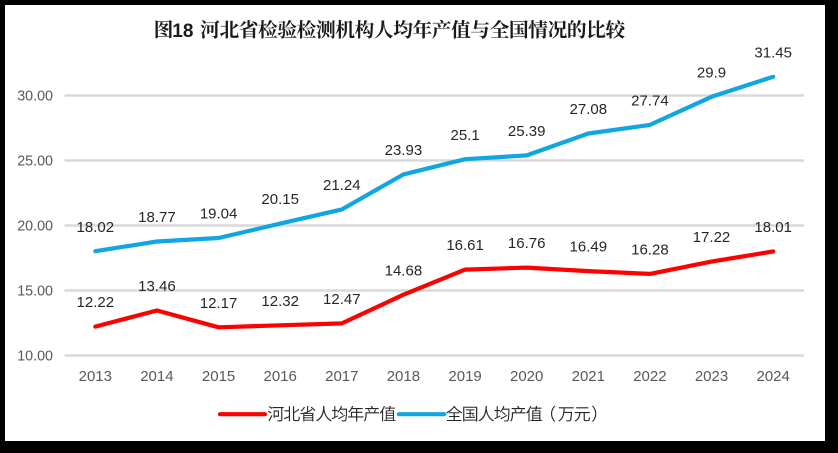 The width and height of the screenshot is (838, 453). I want to click on svg-text: 2018, so click(403, 376).